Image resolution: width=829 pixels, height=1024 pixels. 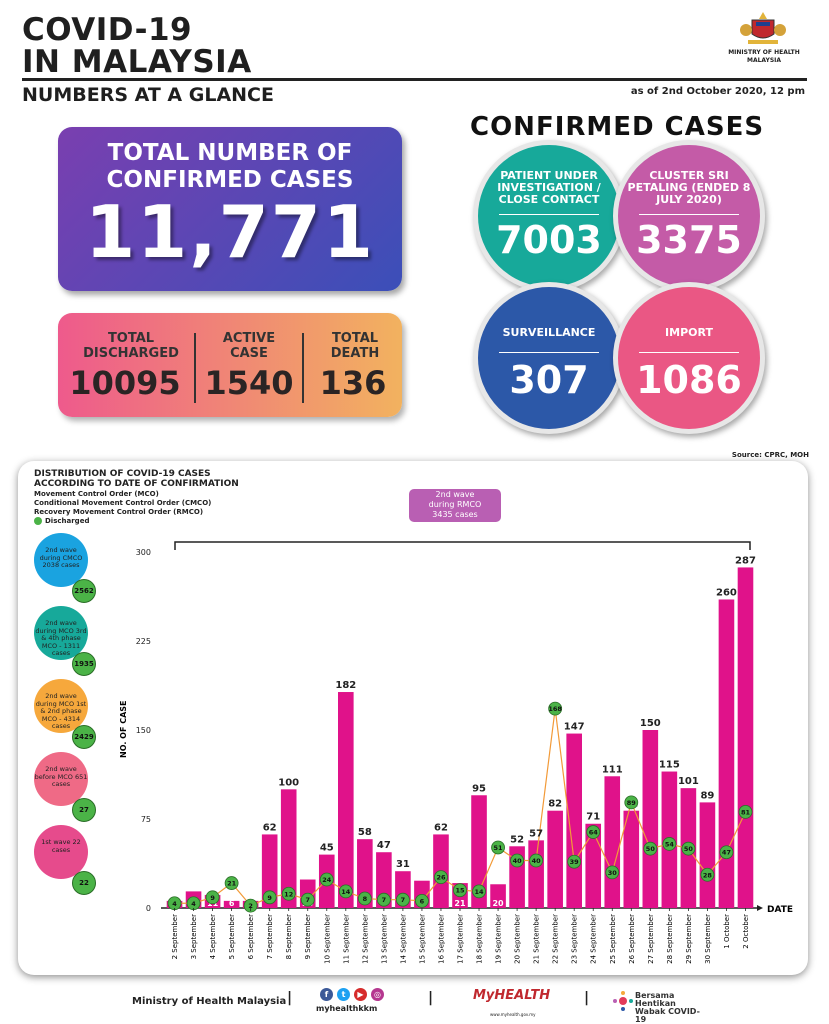 What do you see at coordinates (760, 908) in the screenshot?
I see `x-axis-arrow` at bounding box center [760, 908].